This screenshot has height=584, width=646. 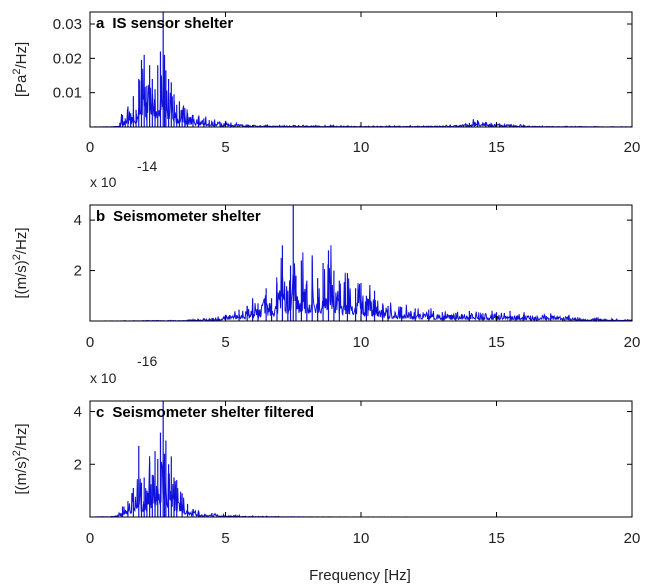 I want to click on y-axis-label-b: [(m/s)2/Hz], so click(x=20, y=262).